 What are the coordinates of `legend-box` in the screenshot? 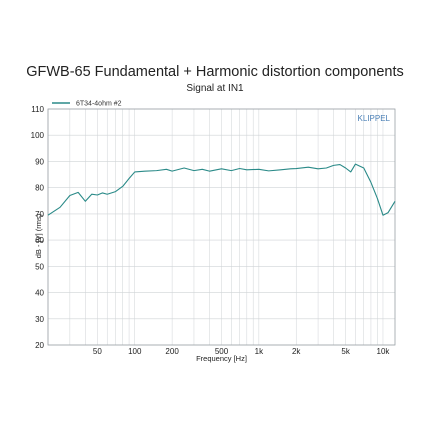 It's located at (94, 103).